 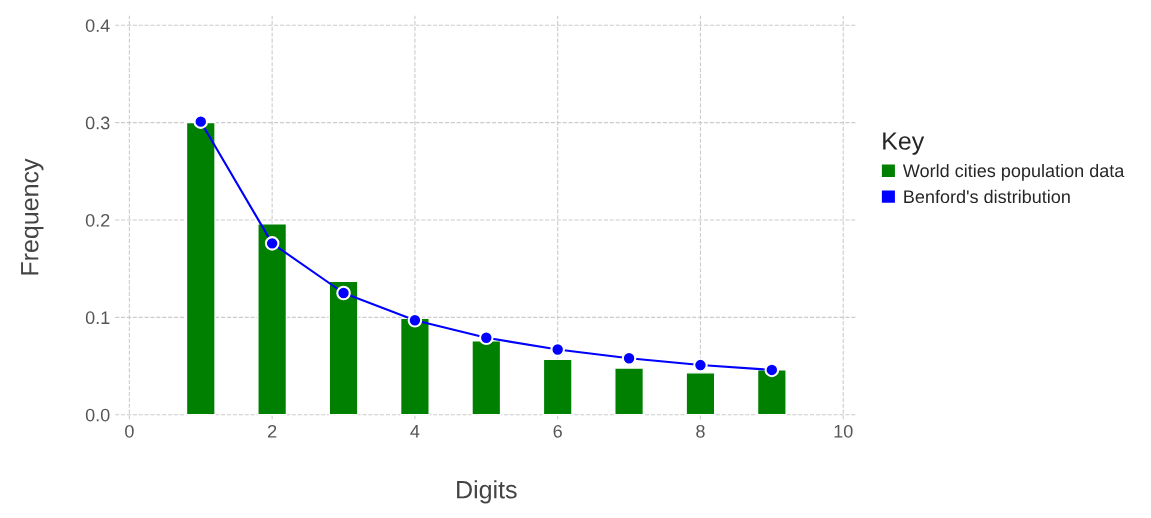 I want to click on y-tick-label: 0.4, so click(x=97, y=25).